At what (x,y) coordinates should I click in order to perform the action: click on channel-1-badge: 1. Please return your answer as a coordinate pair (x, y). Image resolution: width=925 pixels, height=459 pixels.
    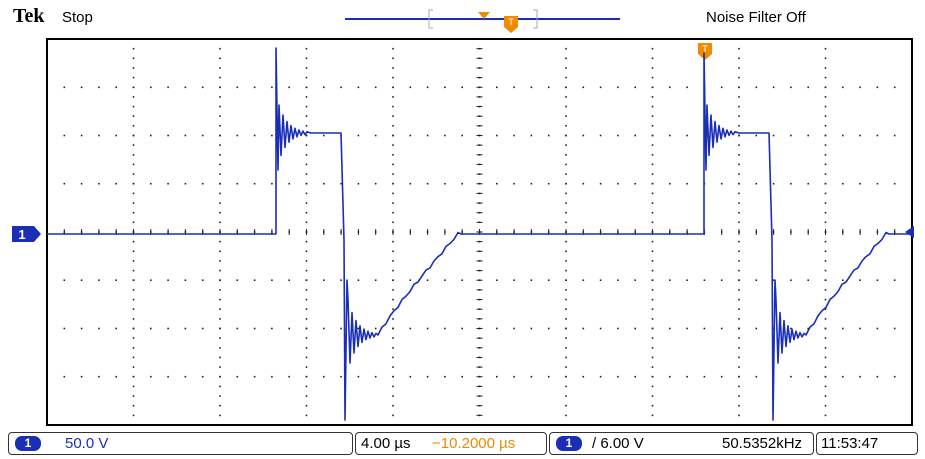
    Looking at the image, I should click on (28, 443).